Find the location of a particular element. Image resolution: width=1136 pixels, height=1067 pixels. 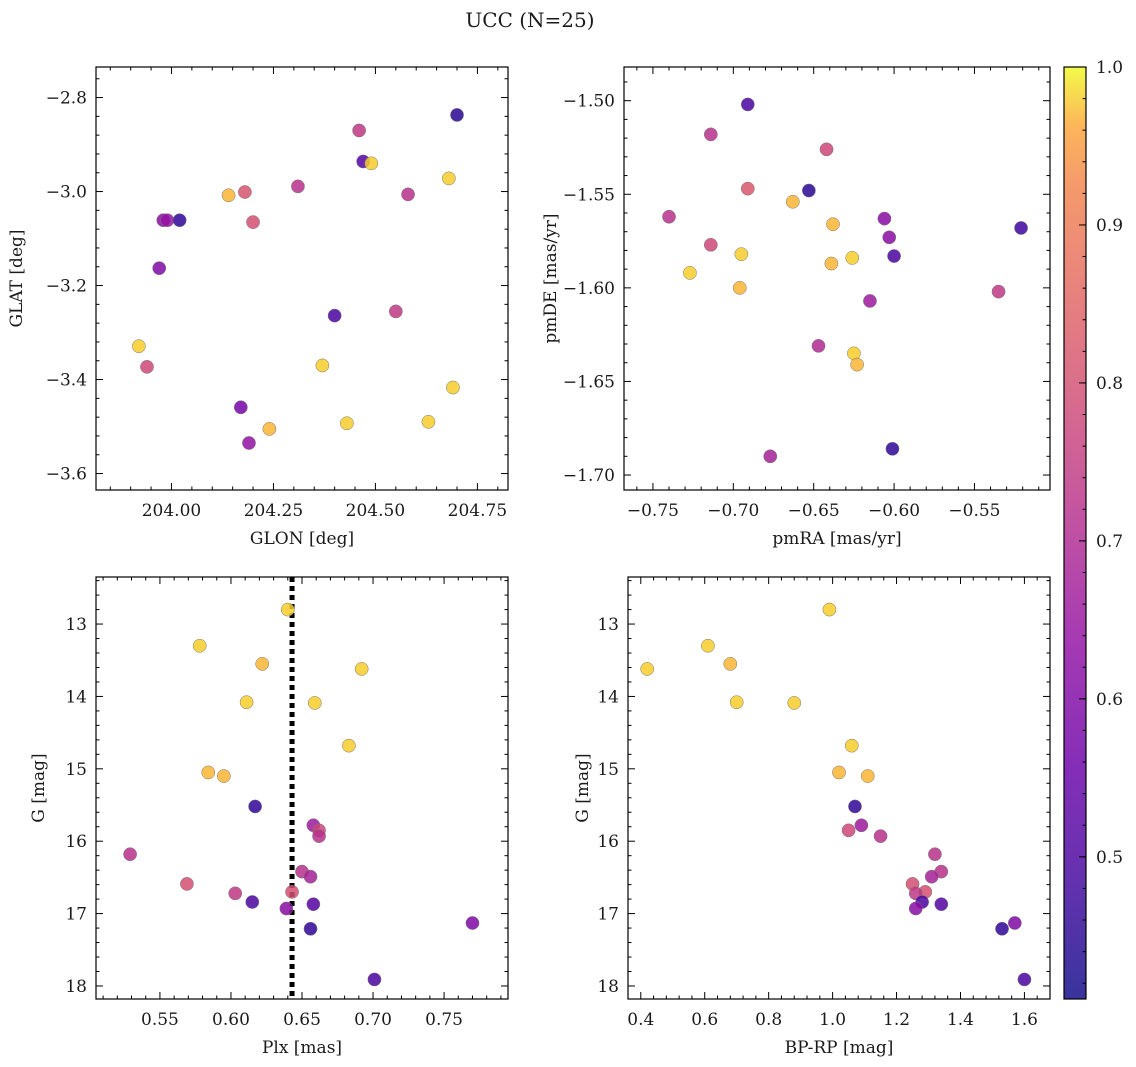

x-tick-label: 0.60 is located at coordinates (231, 1020).